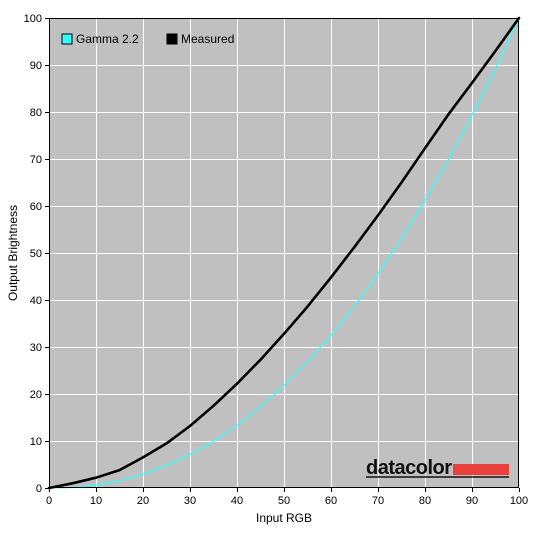 The width and height of the screenshot is (537, 537). Describe the element at coordinates (207, 39) in the screenshot. I see `legend-label-measured: Measured` at that location.